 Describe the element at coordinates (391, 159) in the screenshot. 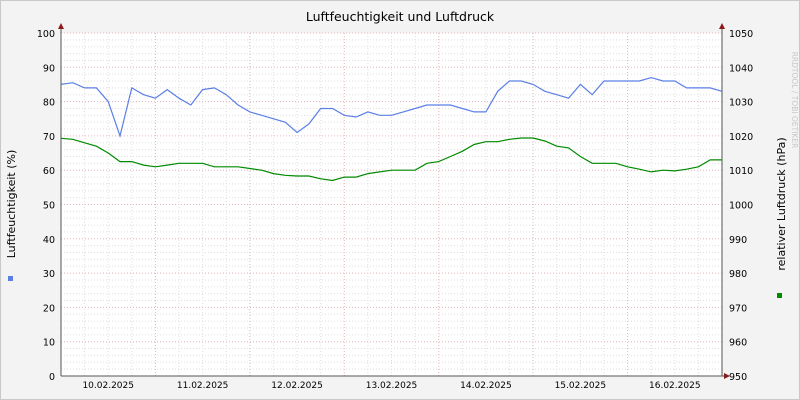

I see `series-line-pressure` at that location.